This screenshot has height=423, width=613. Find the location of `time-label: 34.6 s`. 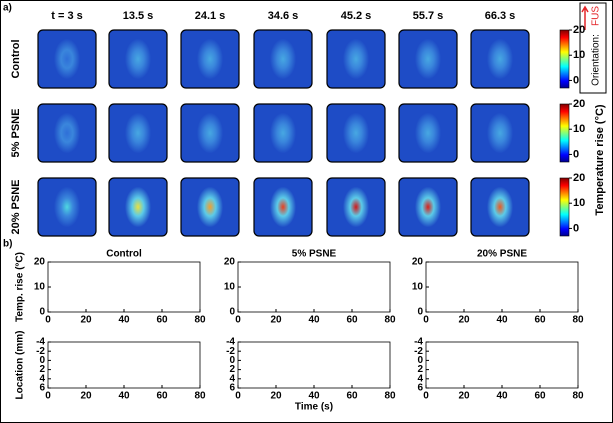

time-label: 34.6 s is located at coordinates (283, 16).